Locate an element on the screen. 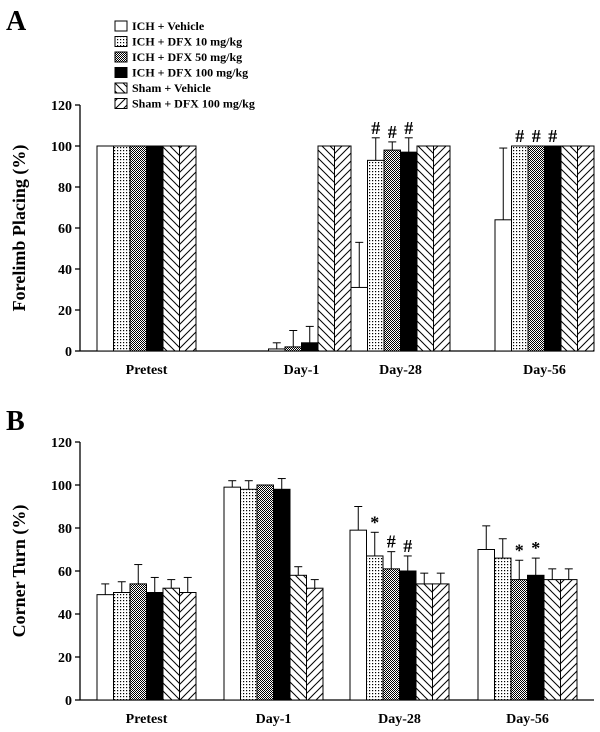  panel-b-letter: B is located at coordinates (15, 421).